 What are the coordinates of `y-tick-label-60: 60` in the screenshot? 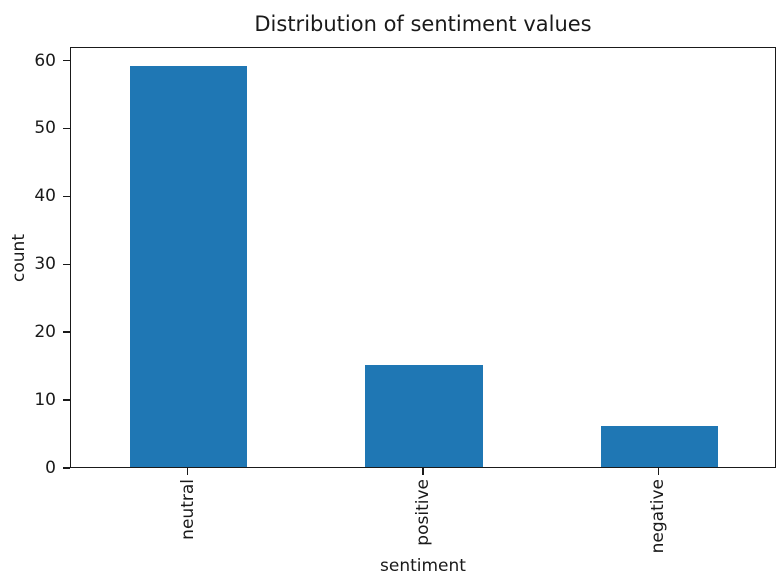 It's located at (45, 60).